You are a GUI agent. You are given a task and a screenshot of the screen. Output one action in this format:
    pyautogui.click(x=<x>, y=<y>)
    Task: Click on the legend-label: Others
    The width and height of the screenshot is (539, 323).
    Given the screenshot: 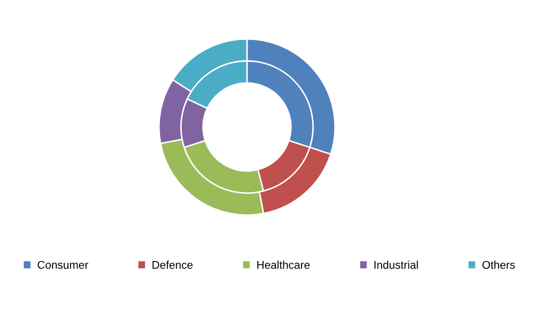 What is the action you would take?
    pyautogui.click(x=498, y=264)
    